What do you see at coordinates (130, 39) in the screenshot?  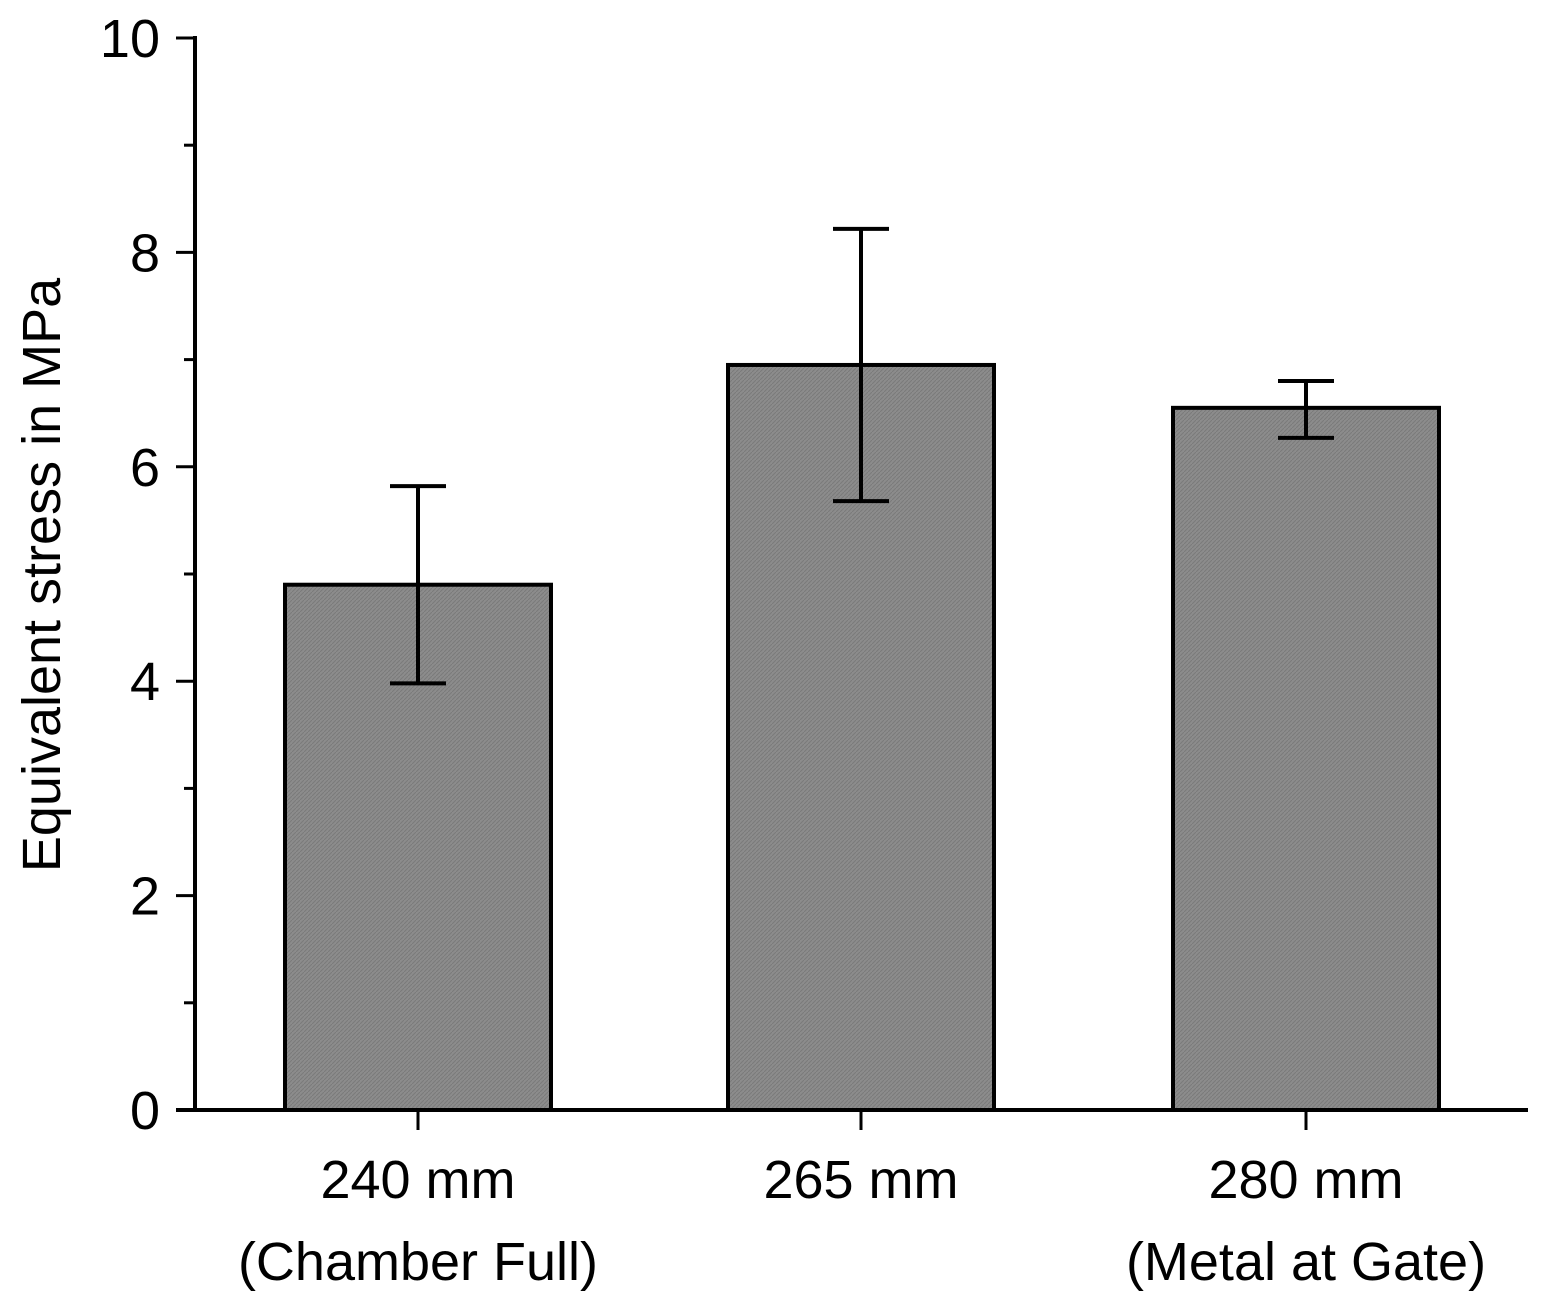 I see `y-tick-label-10: 10` at bounding box center [130, 39].